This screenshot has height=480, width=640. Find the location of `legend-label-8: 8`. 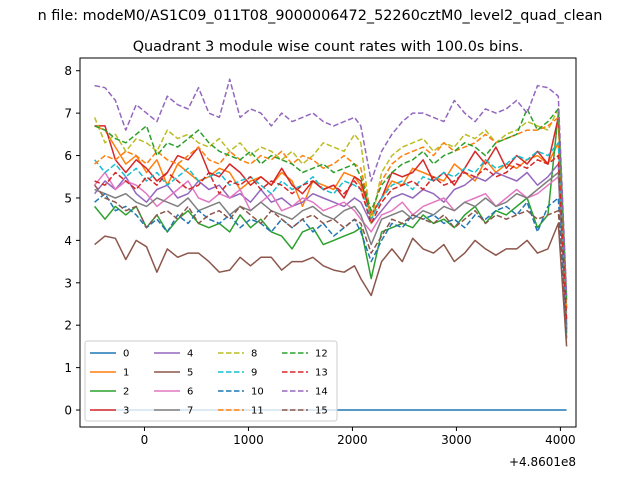

legend-label-8: 8 is located at coordinates (254, 354).